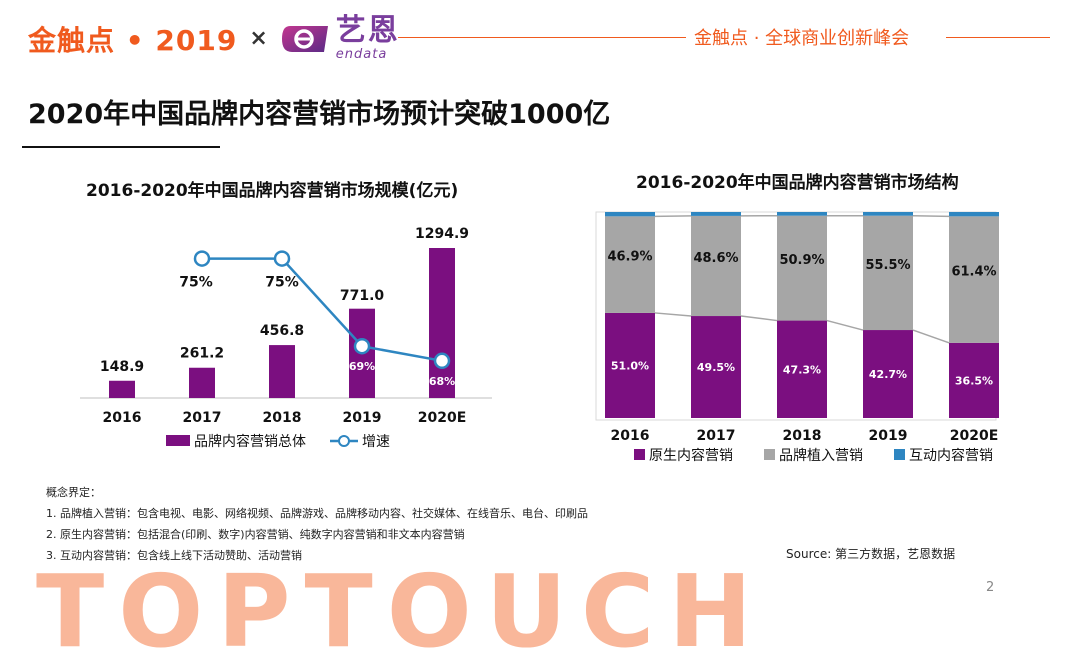  Describe the element at coordinates (132, 39) in the screenshot. I see `brand-title: 金触点 • 2019` at that location.